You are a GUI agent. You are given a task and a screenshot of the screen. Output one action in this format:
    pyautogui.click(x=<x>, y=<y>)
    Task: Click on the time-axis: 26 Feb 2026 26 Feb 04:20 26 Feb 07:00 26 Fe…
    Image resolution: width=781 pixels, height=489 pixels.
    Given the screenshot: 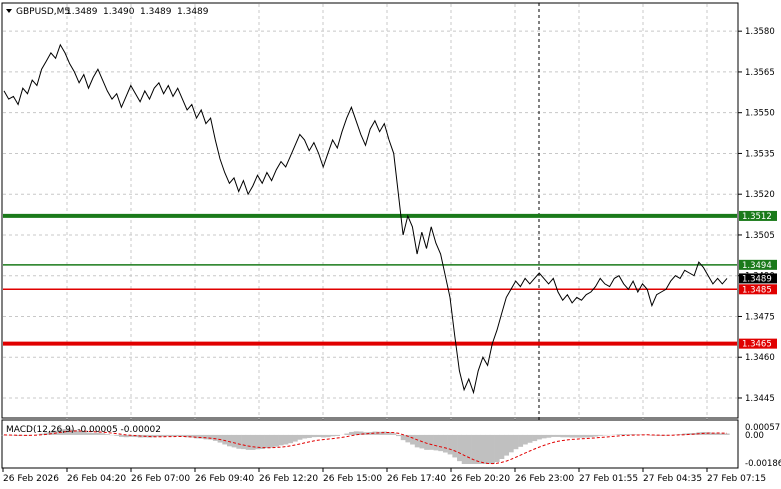 What is the action you would take?
    pyautogui.click(x=384, y=476)
    